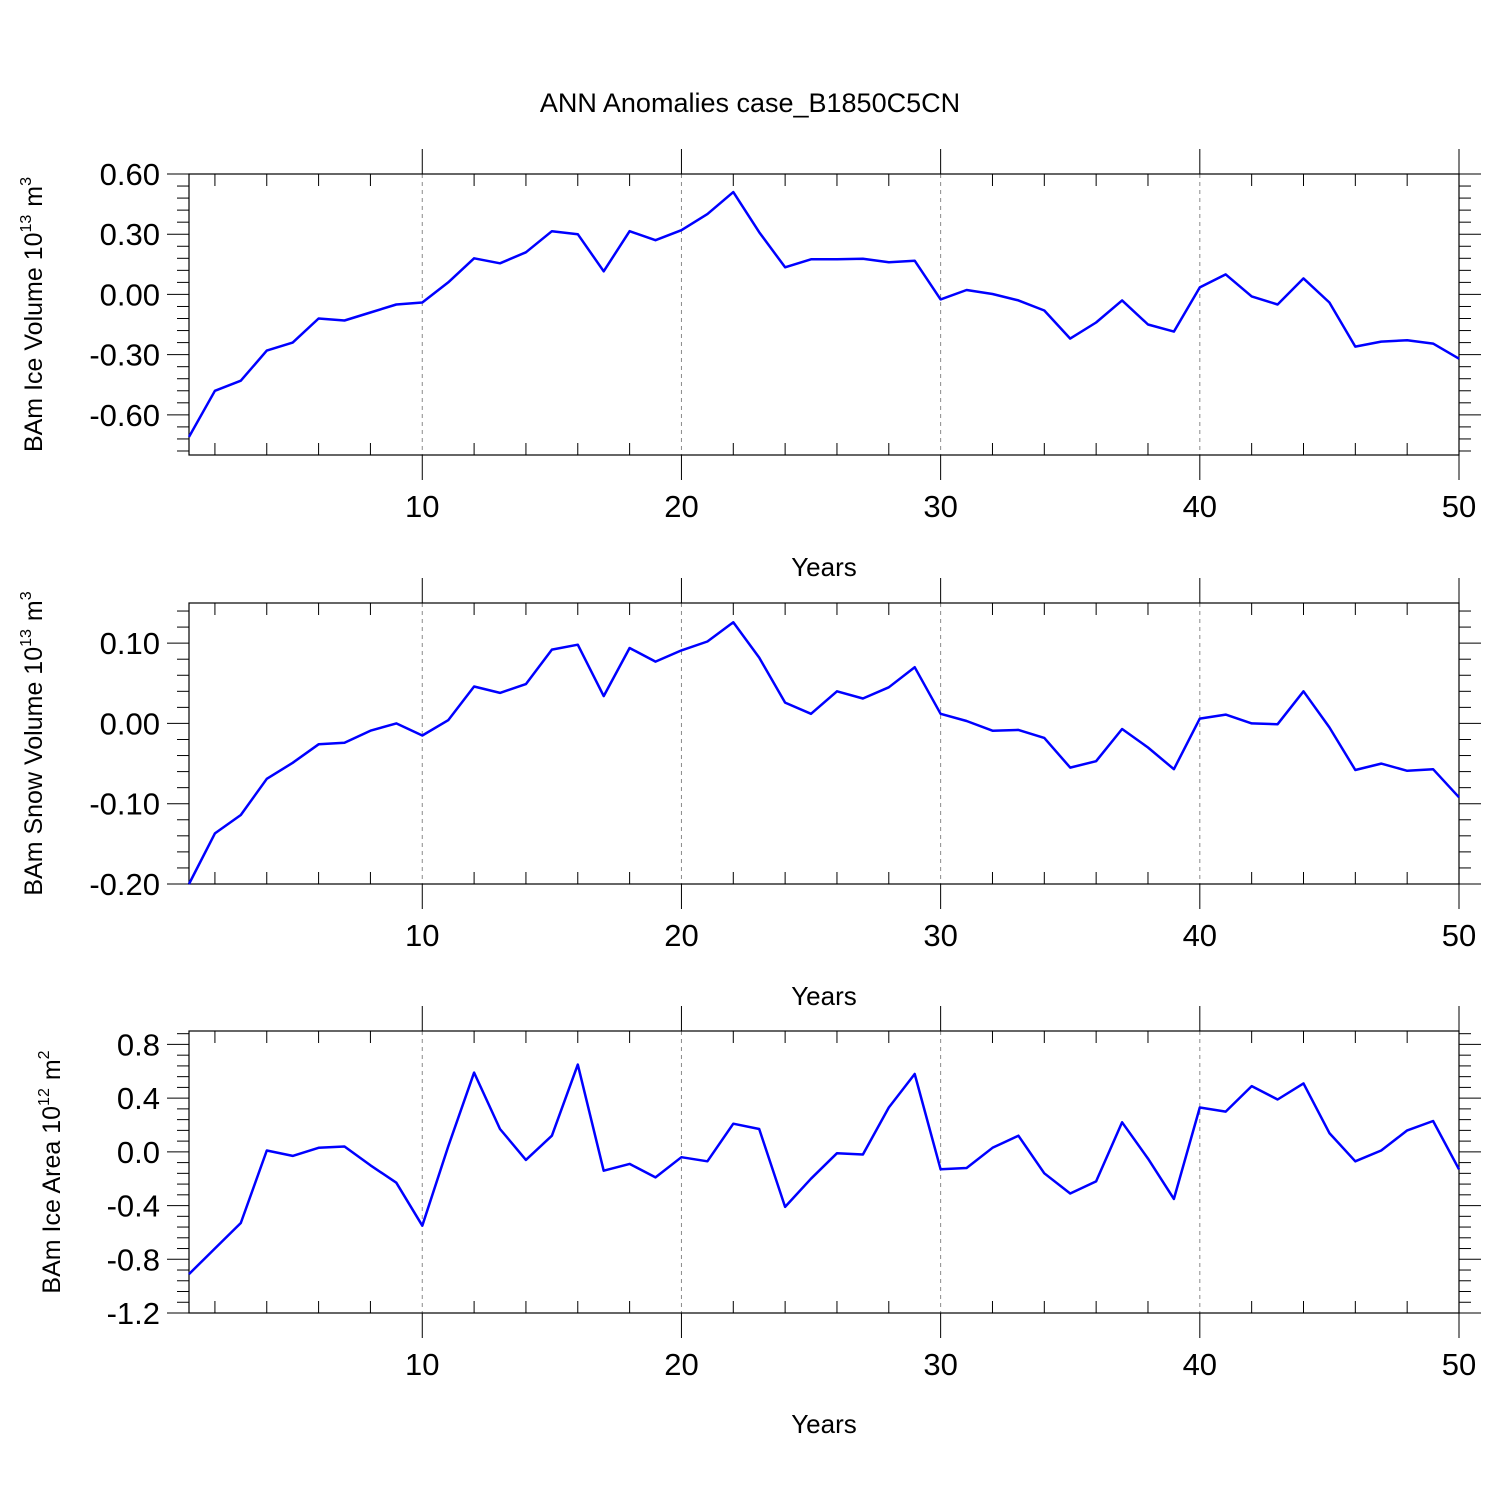 The width and height of the screenshot is (1500, 1500). What do you see at coordinates (44, 1054) in the screenshot?
I see `y-axis-unit-power: 2` at bounding box center [44, 1054].